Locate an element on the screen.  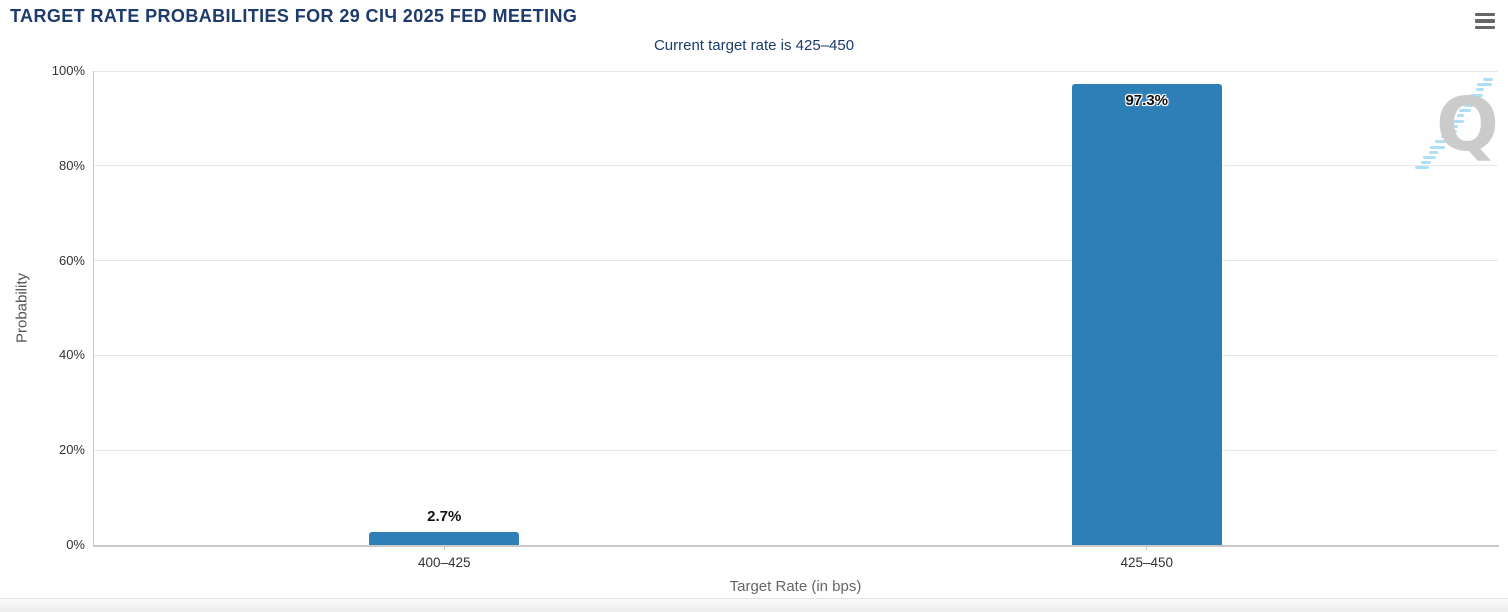
y-axis-tick-label: 100% is located at coordinates (68, 70).